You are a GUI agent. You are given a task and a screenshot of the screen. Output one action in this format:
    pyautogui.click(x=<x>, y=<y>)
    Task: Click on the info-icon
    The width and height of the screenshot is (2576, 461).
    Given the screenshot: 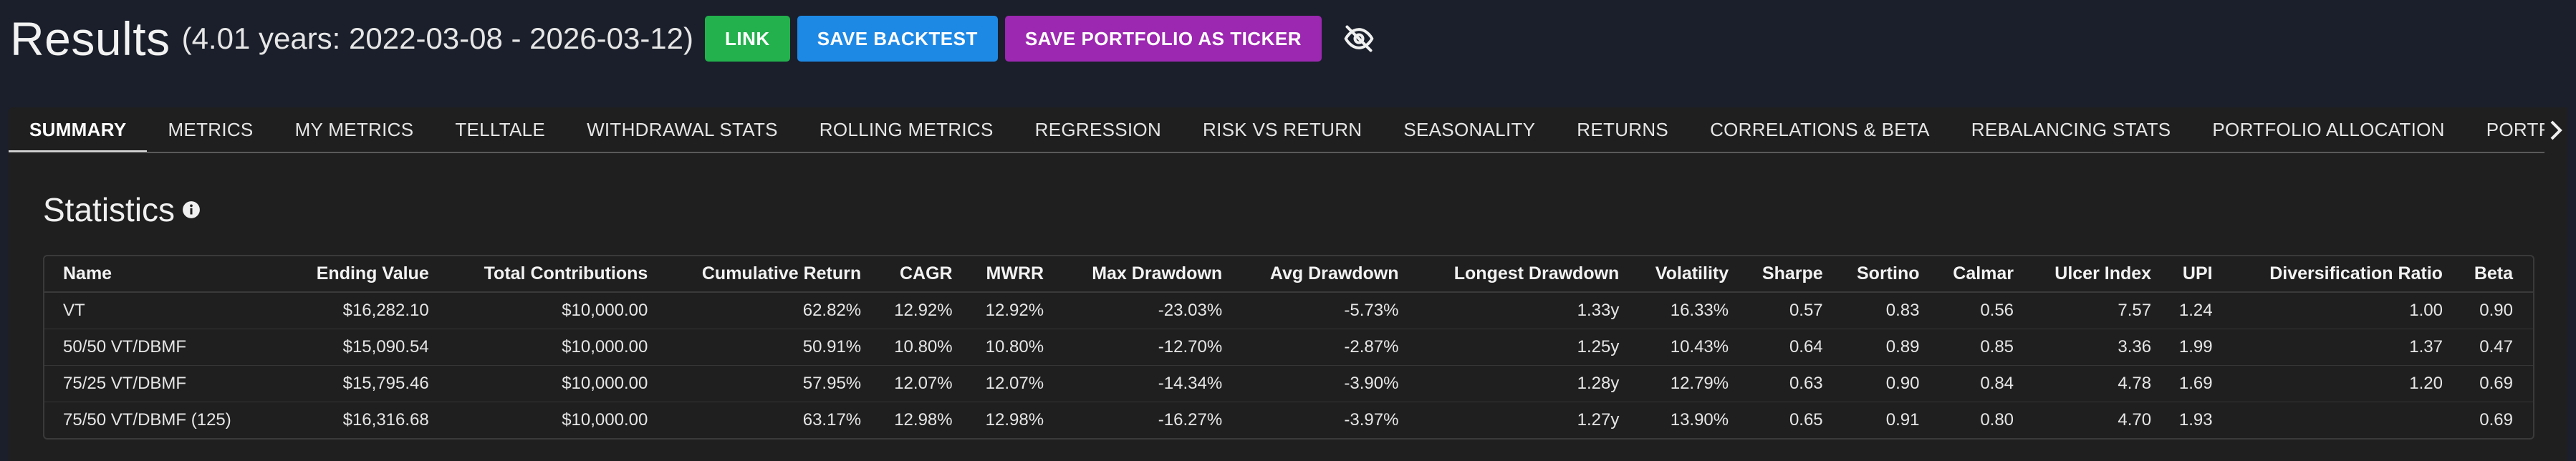 What is the action you would take?
    pyautogui.click(x=192, y=209)
    